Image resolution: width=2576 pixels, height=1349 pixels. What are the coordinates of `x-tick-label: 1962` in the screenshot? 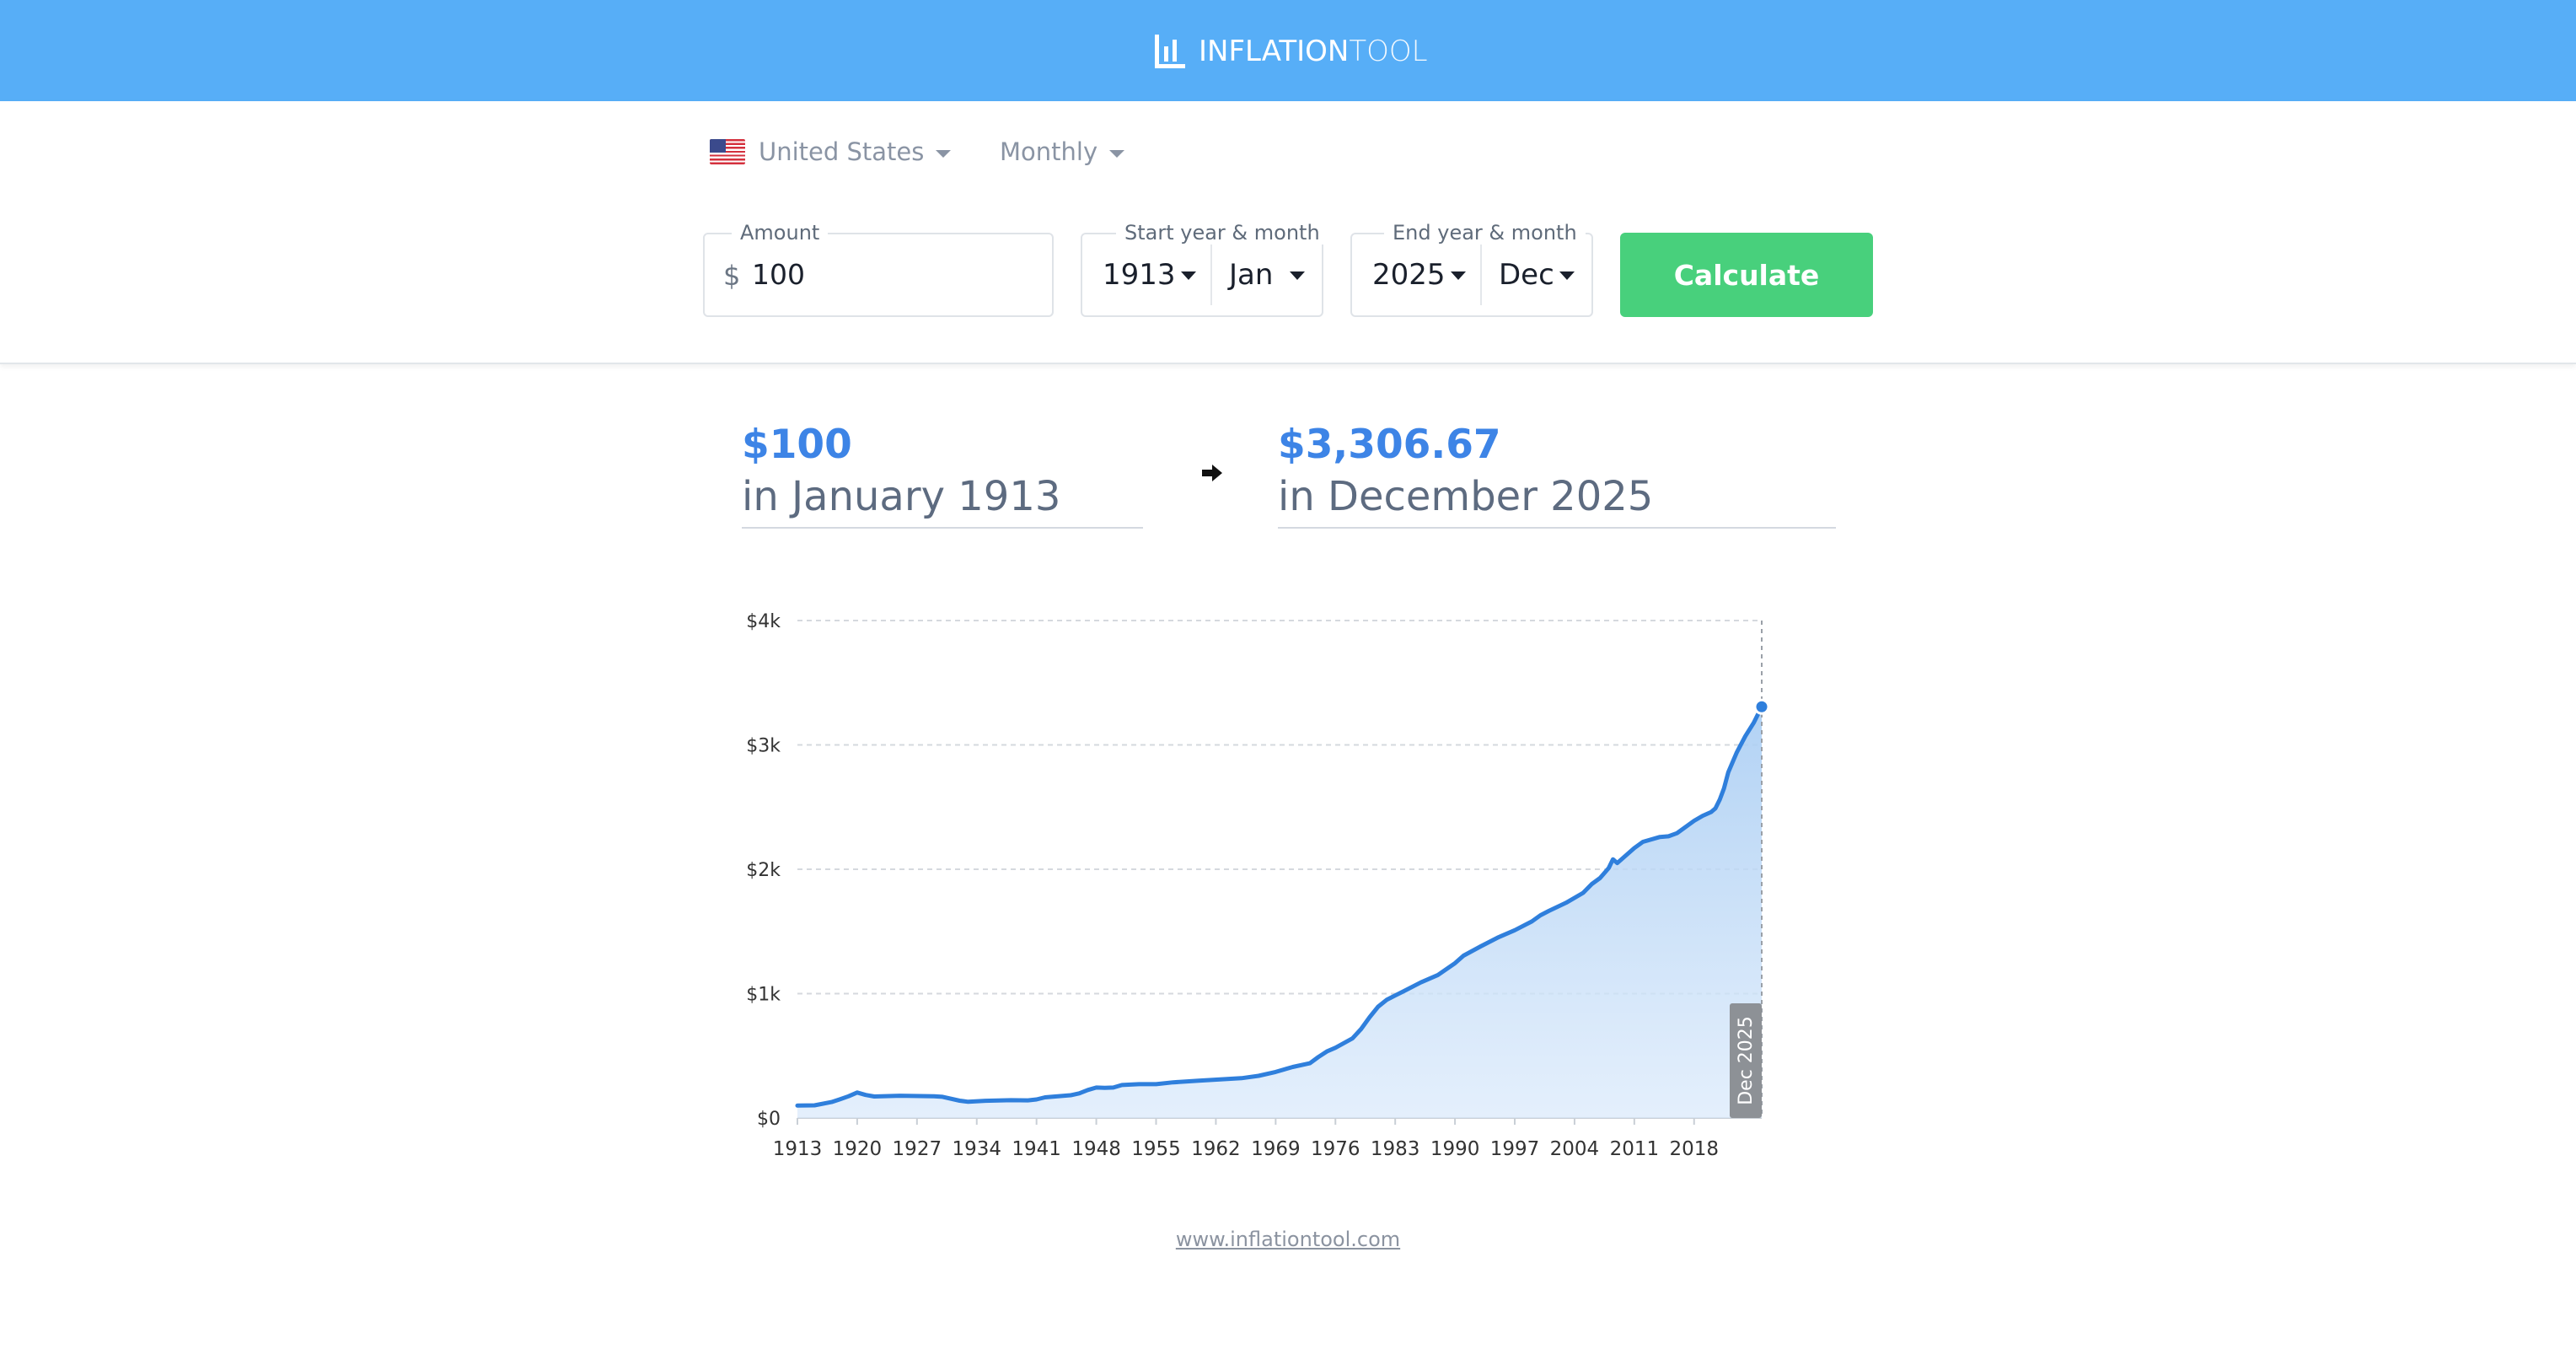 It's located at (1216, 1149).